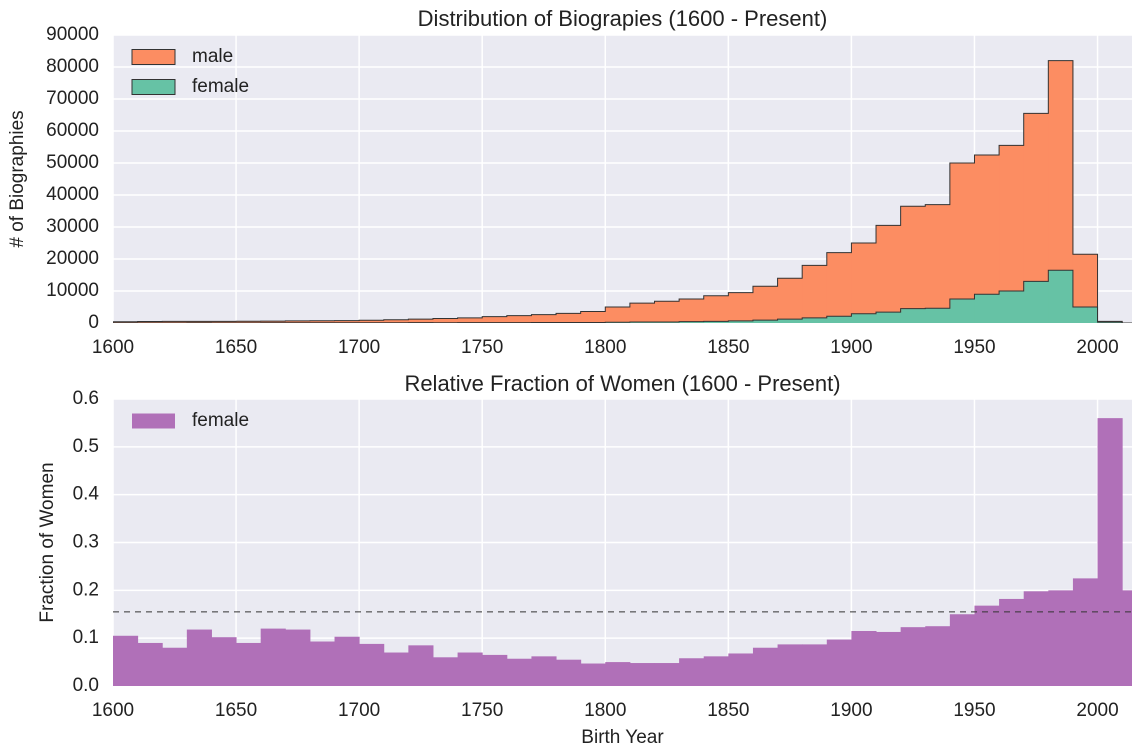  What do you see at coordinates (86, 542) in the screenshot?
I see `y-tick-label: 0.3` at bounding box center [86, 542].